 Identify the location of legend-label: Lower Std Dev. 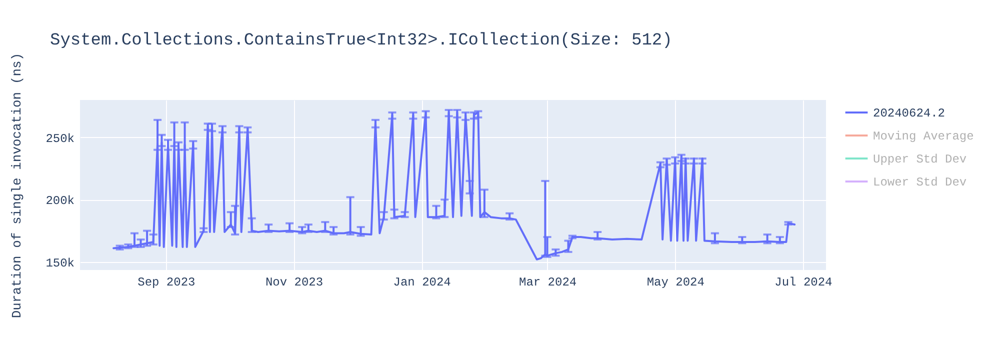
(920, 183).